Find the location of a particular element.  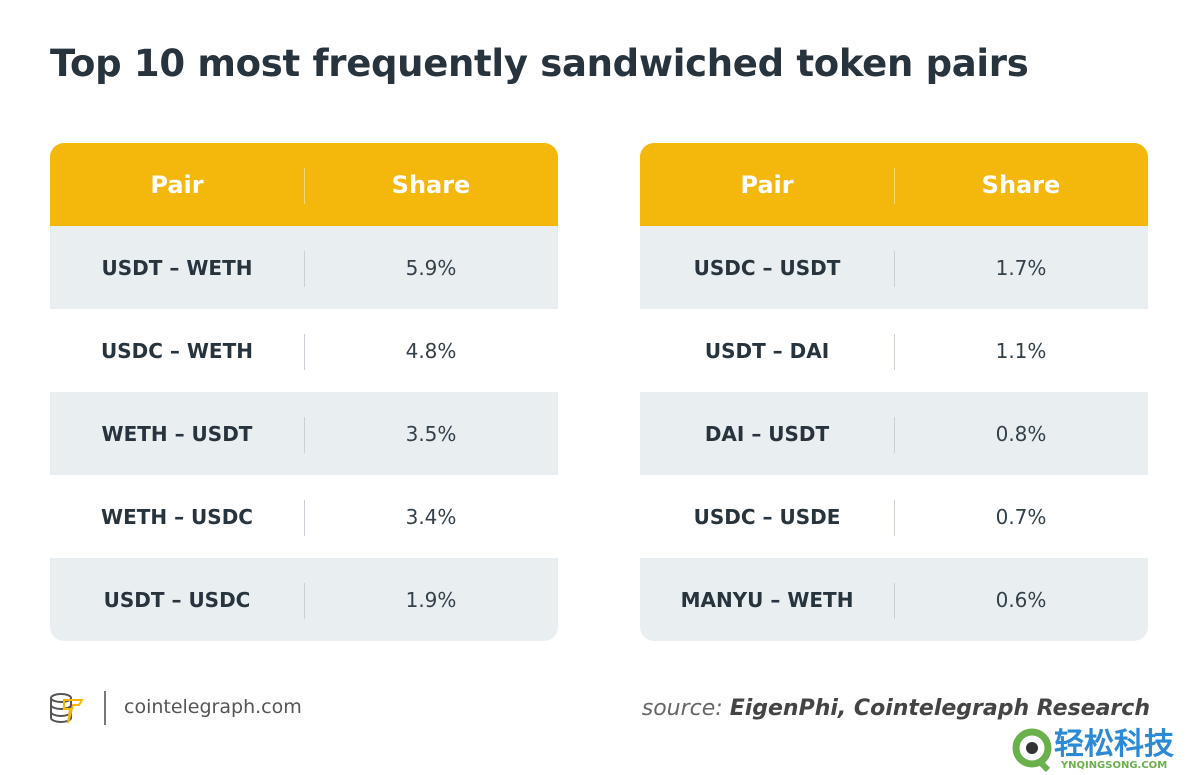

watermark: 轻松科技 YNQINGSONG.COM is located at coordinates (1092, 750).